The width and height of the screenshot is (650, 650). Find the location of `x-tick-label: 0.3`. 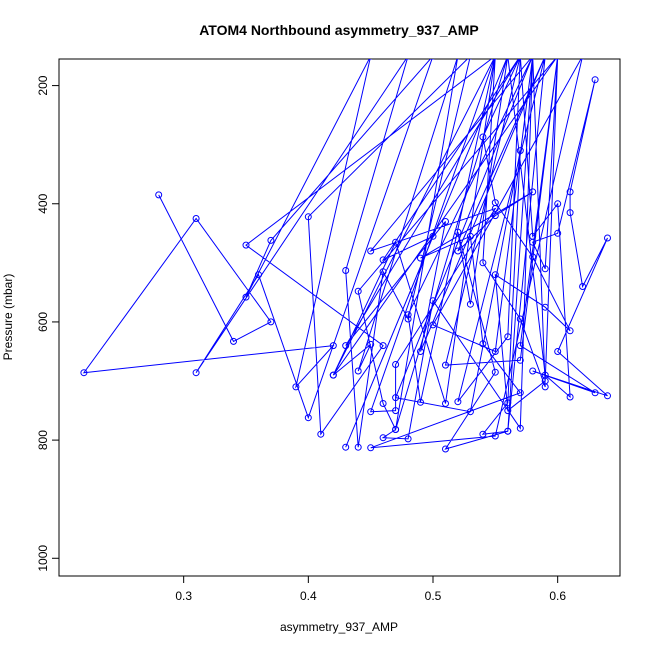

x-tick-label: 0.3 is located at coordinates (183, 596).